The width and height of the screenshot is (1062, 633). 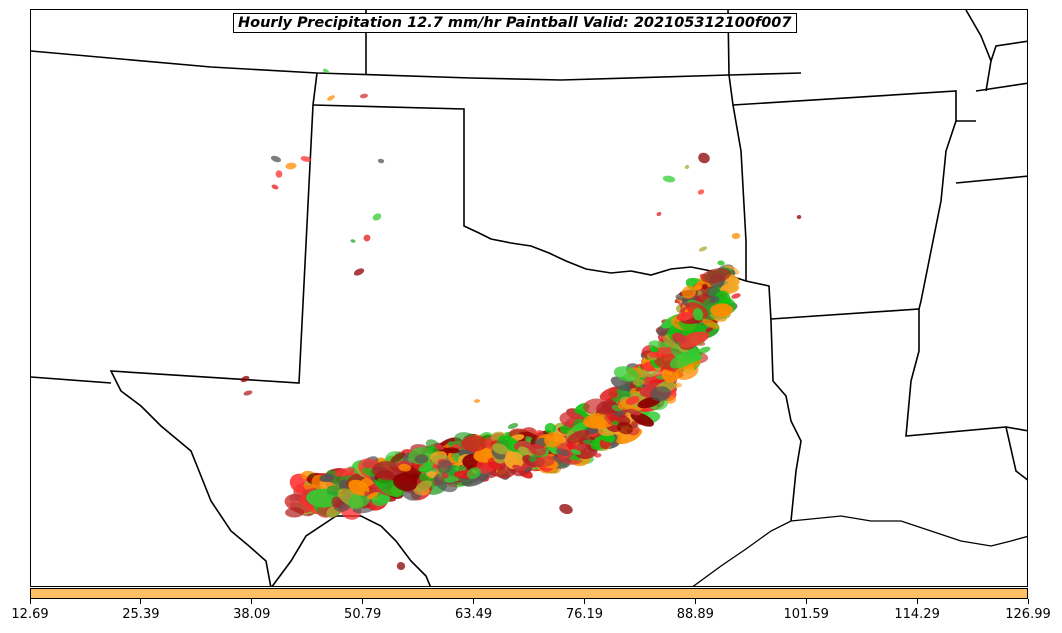 I want to click on colorbar-tick-label: 50.79, so click(x=363, y=614).